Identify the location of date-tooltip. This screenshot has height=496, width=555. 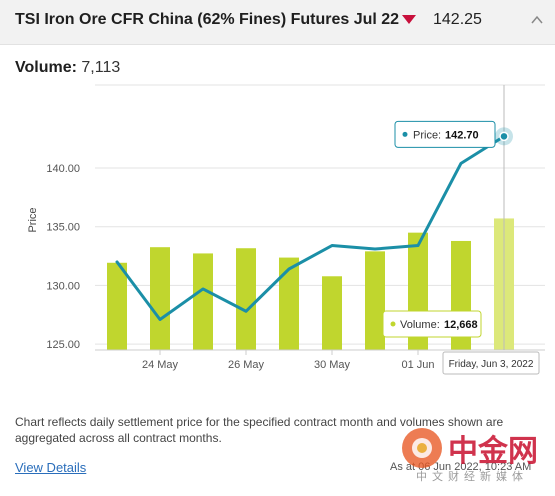
(491, 363).